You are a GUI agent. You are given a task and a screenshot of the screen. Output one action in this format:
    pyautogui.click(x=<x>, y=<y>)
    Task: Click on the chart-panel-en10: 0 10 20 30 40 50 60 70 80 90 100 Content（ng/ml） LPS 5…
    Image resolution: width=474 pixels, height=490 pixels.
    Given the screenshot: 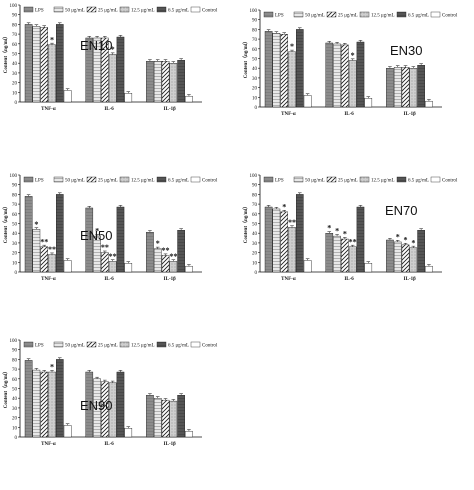 What is the action you would take?
    pyautogui.click(x=110, y=58)
    